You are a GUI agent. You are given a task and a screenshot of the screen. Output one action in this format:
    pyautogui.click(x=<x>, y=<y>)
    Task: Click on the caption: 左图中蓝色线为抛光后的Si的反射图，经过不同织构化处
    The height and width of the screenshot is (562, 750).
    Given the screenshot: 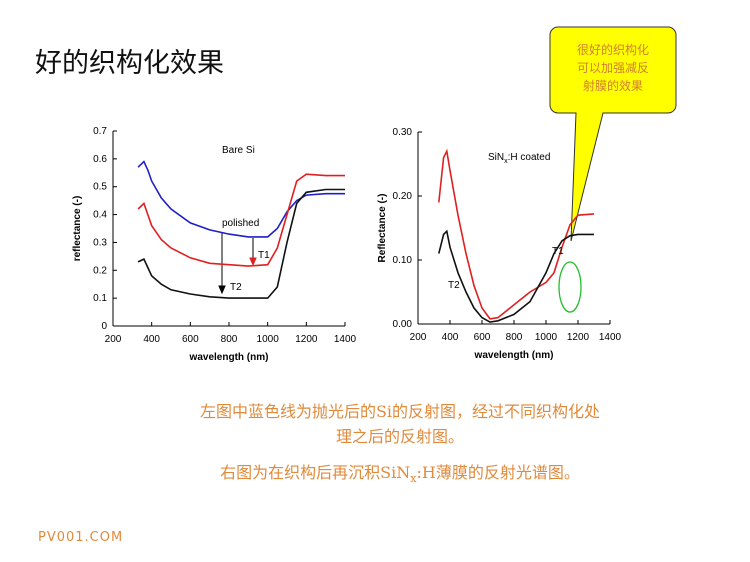 What is the action you would take?
    pyautogui.click(x=400, y=411)
    